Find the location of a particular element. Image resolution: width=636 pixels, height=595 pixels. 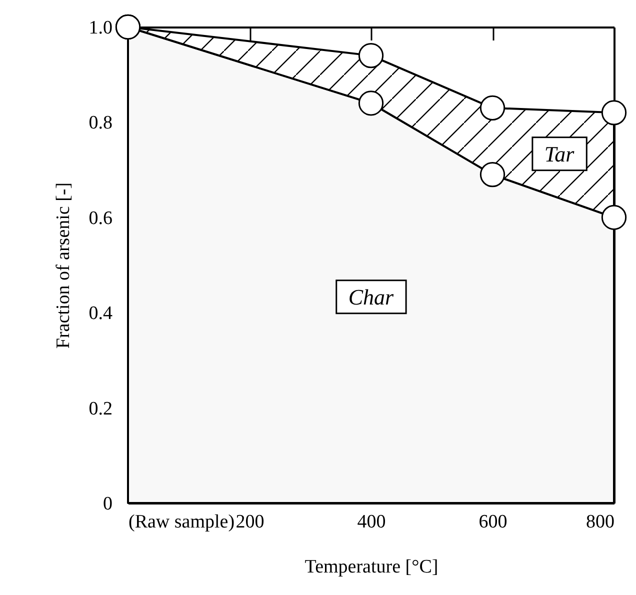

series-label: Tar is located at coordinates (559, 153).